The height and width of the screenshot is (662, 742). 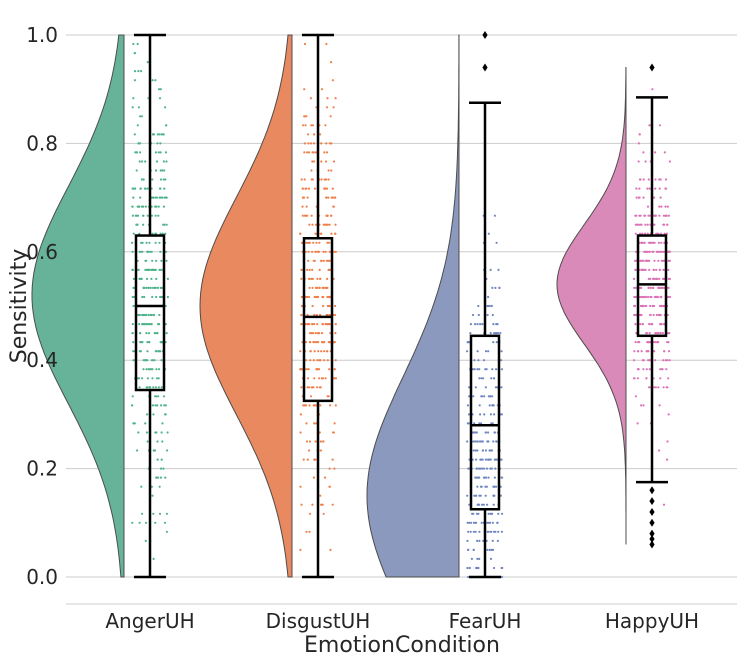 I want to click on iqr-box, so click(x=150, y=313).